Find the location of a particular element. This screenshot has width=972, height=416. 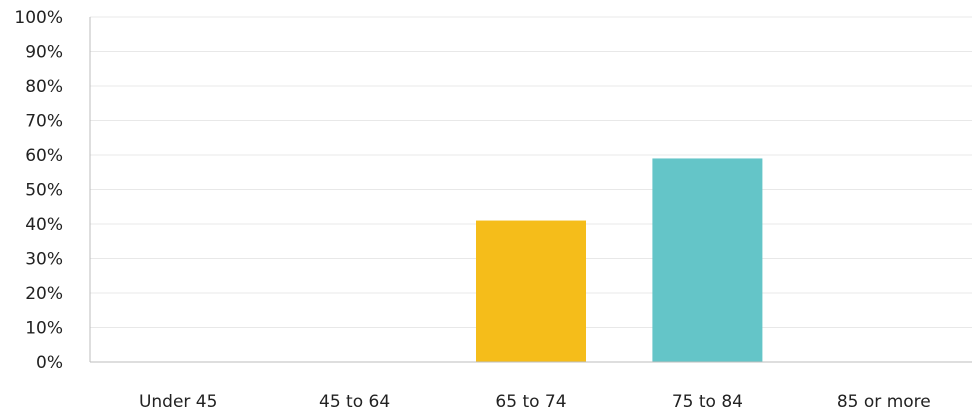

x-tick-label: 85 or more is located at coordinates (884, 402).